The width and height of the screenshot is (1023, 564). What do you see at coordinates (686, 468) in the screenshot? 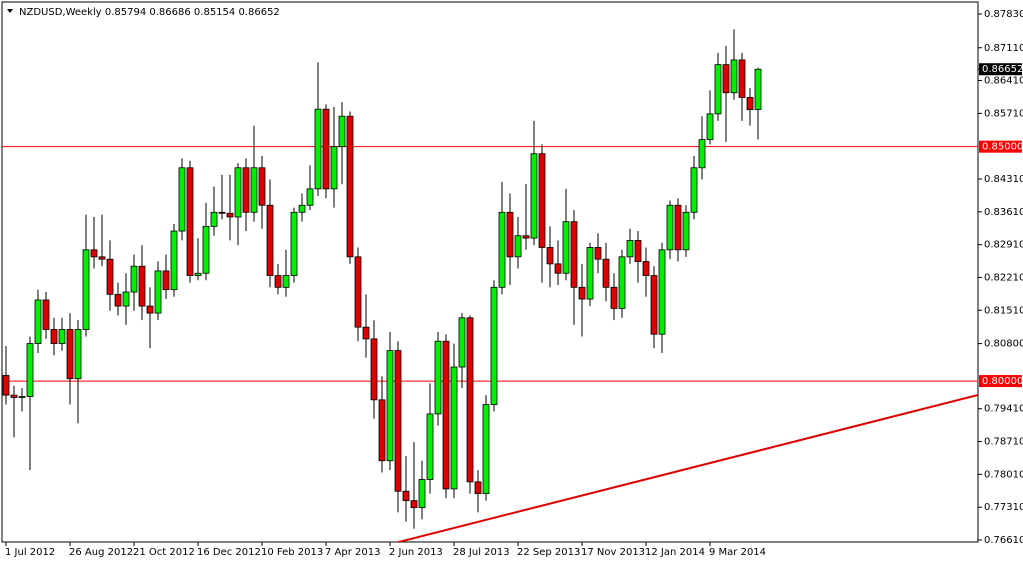
I see `trend-line` at bounding box center [686, 468].